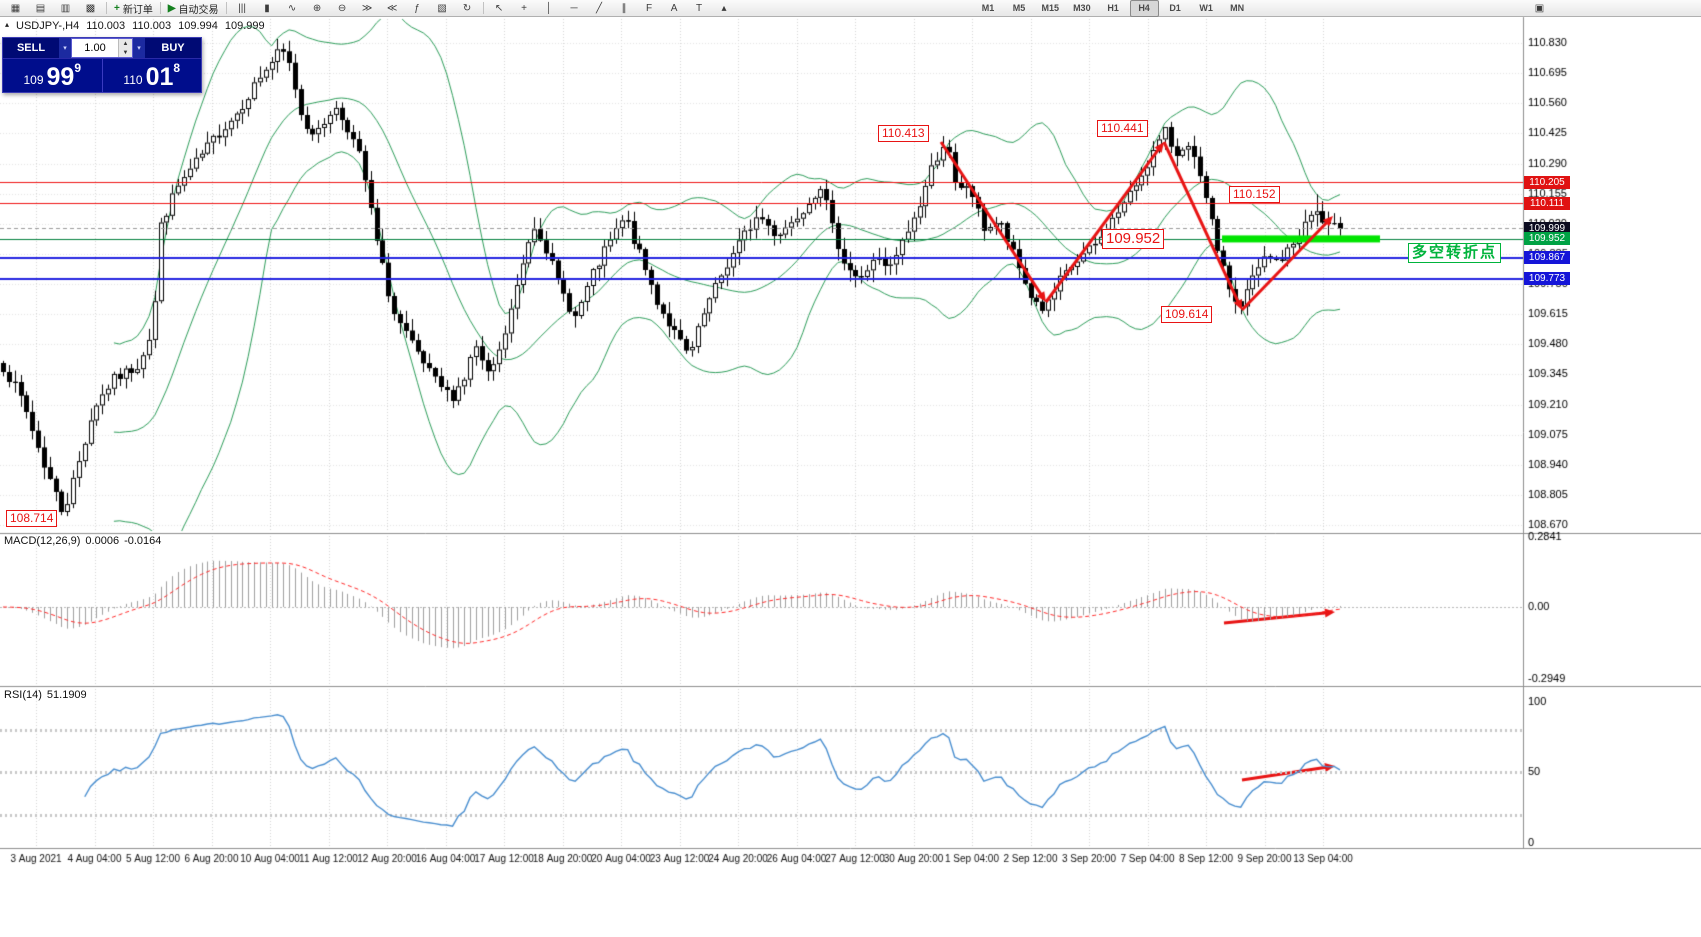 This screenshot has width=1701, height=937. Describe the element at coordinates (367, 8) in the screenshot. I see `auto-scroll-icon: ≫` at that location.